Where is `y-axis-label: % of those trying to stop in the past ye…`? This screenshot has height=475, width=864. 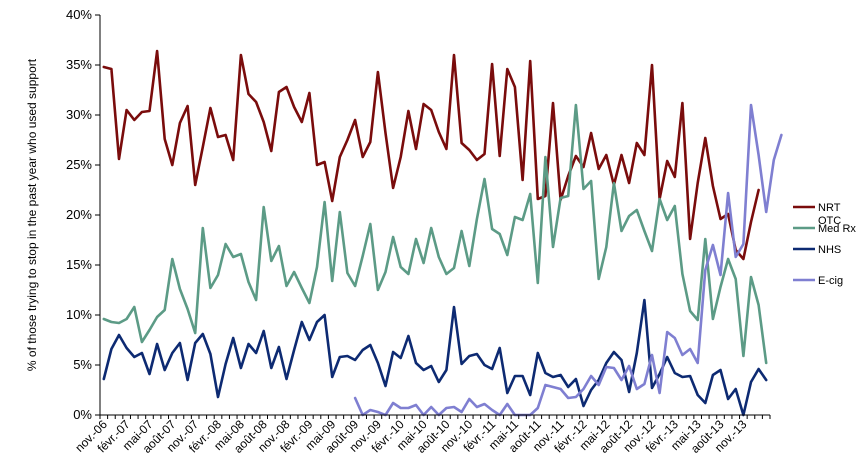 y-axis-label: % of those trying to stop in the past ye… is located at coordinates (32, 214).